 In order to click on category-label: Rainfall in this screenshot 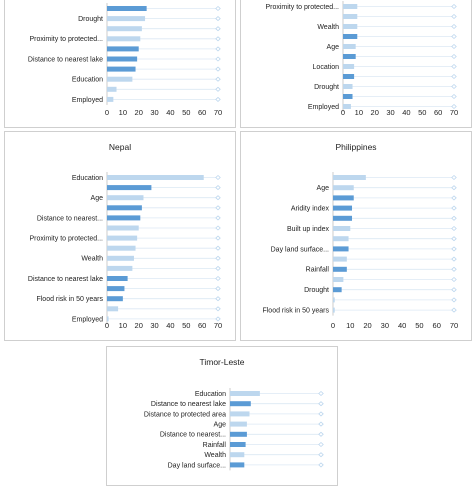, I will do `click(318, 270)`.